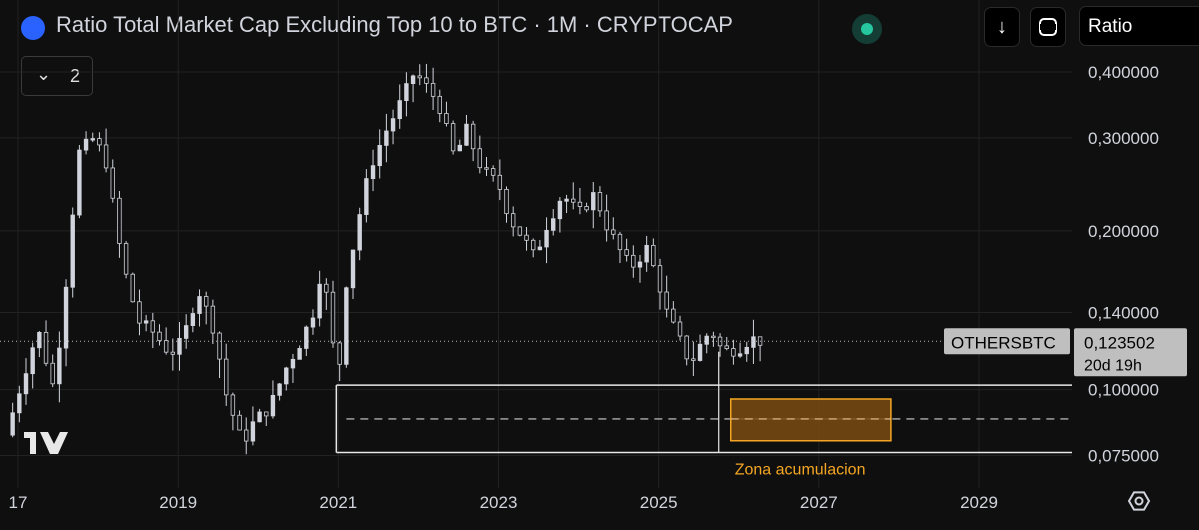  Describe the element at coordinates (1123, 456) in the screenshot. I see `y-axis-tick-label: 0,075000` at that location.